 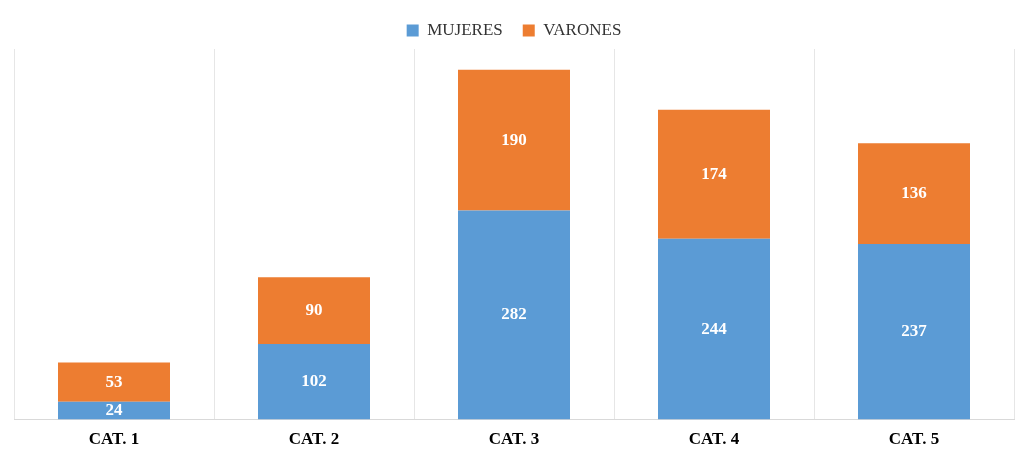 I want to click on x-tick-label: CAT. 4, so click(x=714, y=439).